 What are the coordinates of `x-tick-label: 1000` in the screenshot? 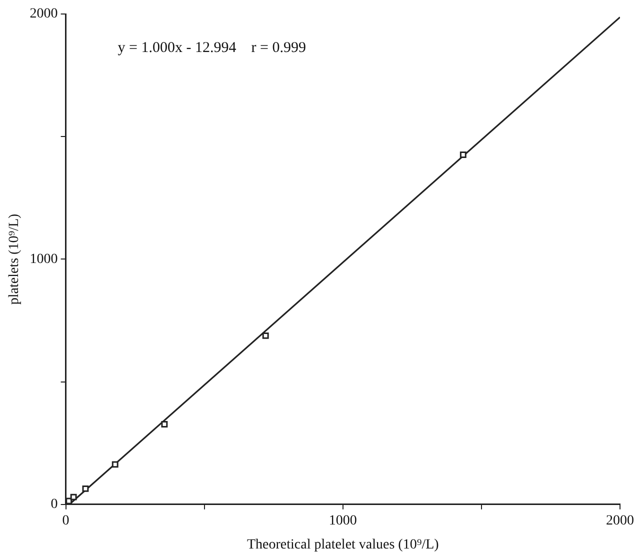 It's located at (342, 520).